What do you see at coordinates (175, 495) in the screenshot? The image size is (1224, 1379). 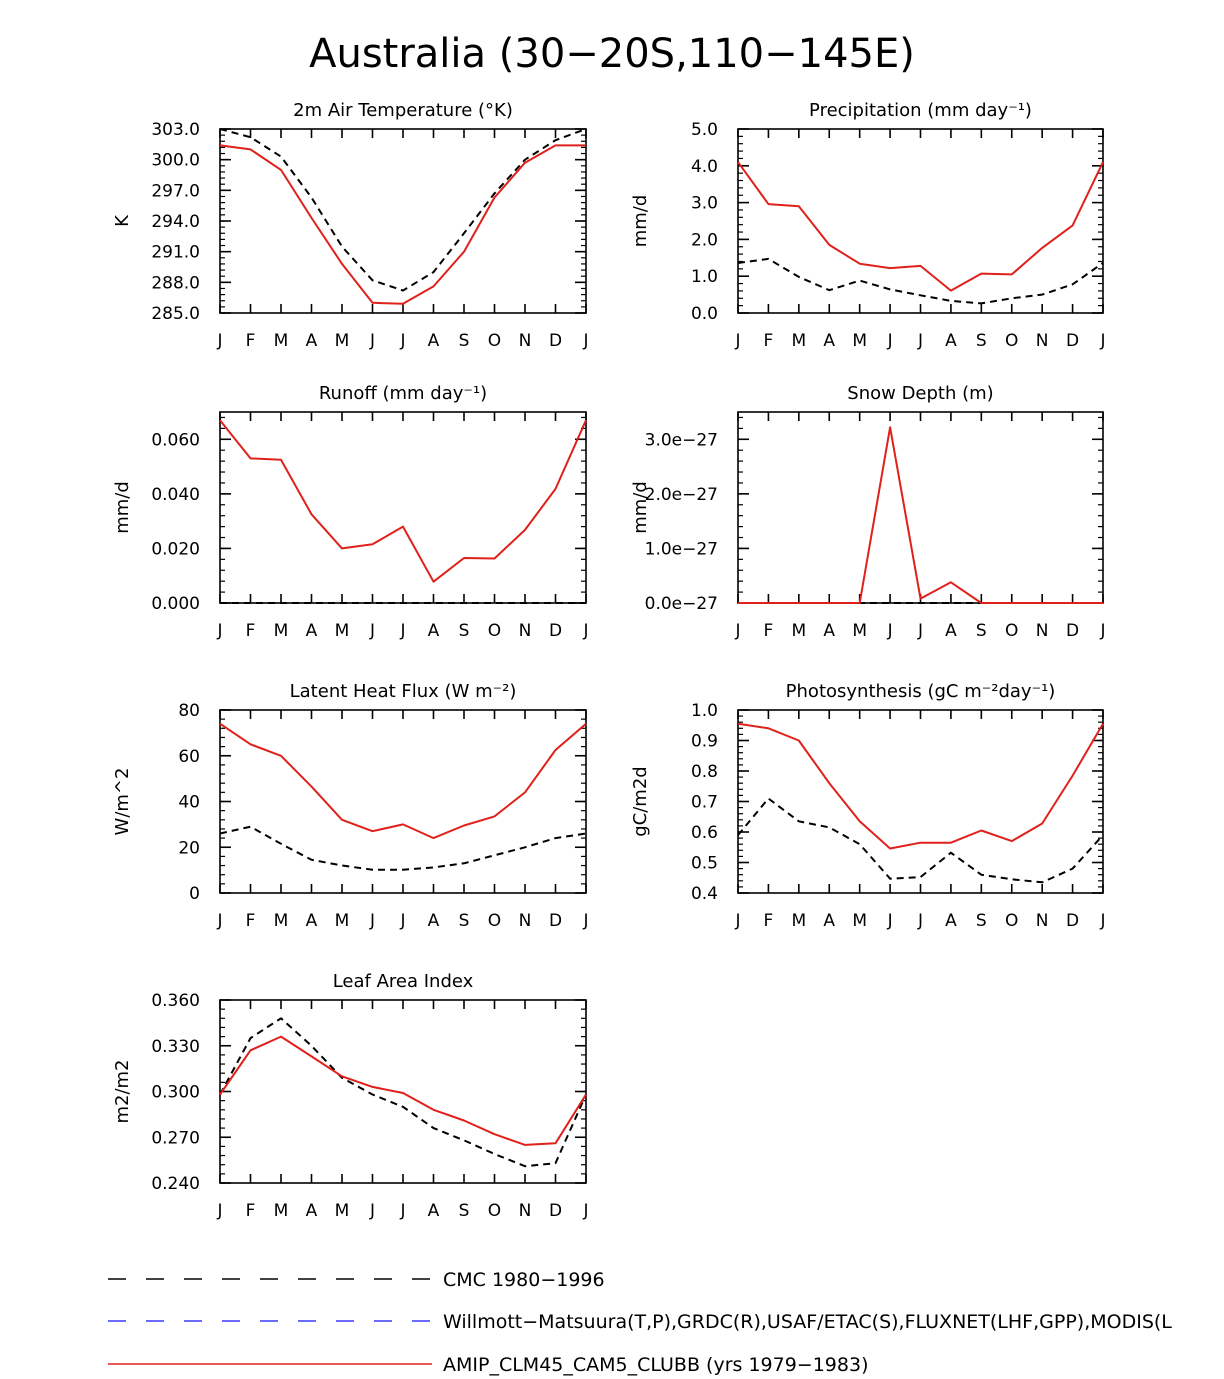 I see `y-tick-label: 0.040` at bounding box center [175, 495].